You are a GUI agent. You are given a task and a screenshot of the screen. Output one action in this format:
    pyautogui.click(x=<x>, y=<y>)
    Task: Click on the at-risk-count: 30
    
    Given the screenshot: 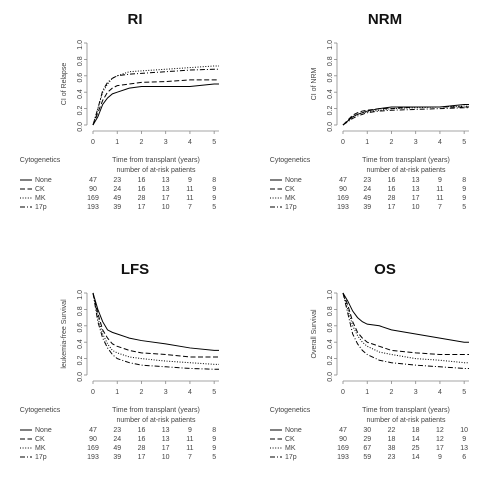 What is the action you would take?
    pyautogui.click(x=367, y=430)
    